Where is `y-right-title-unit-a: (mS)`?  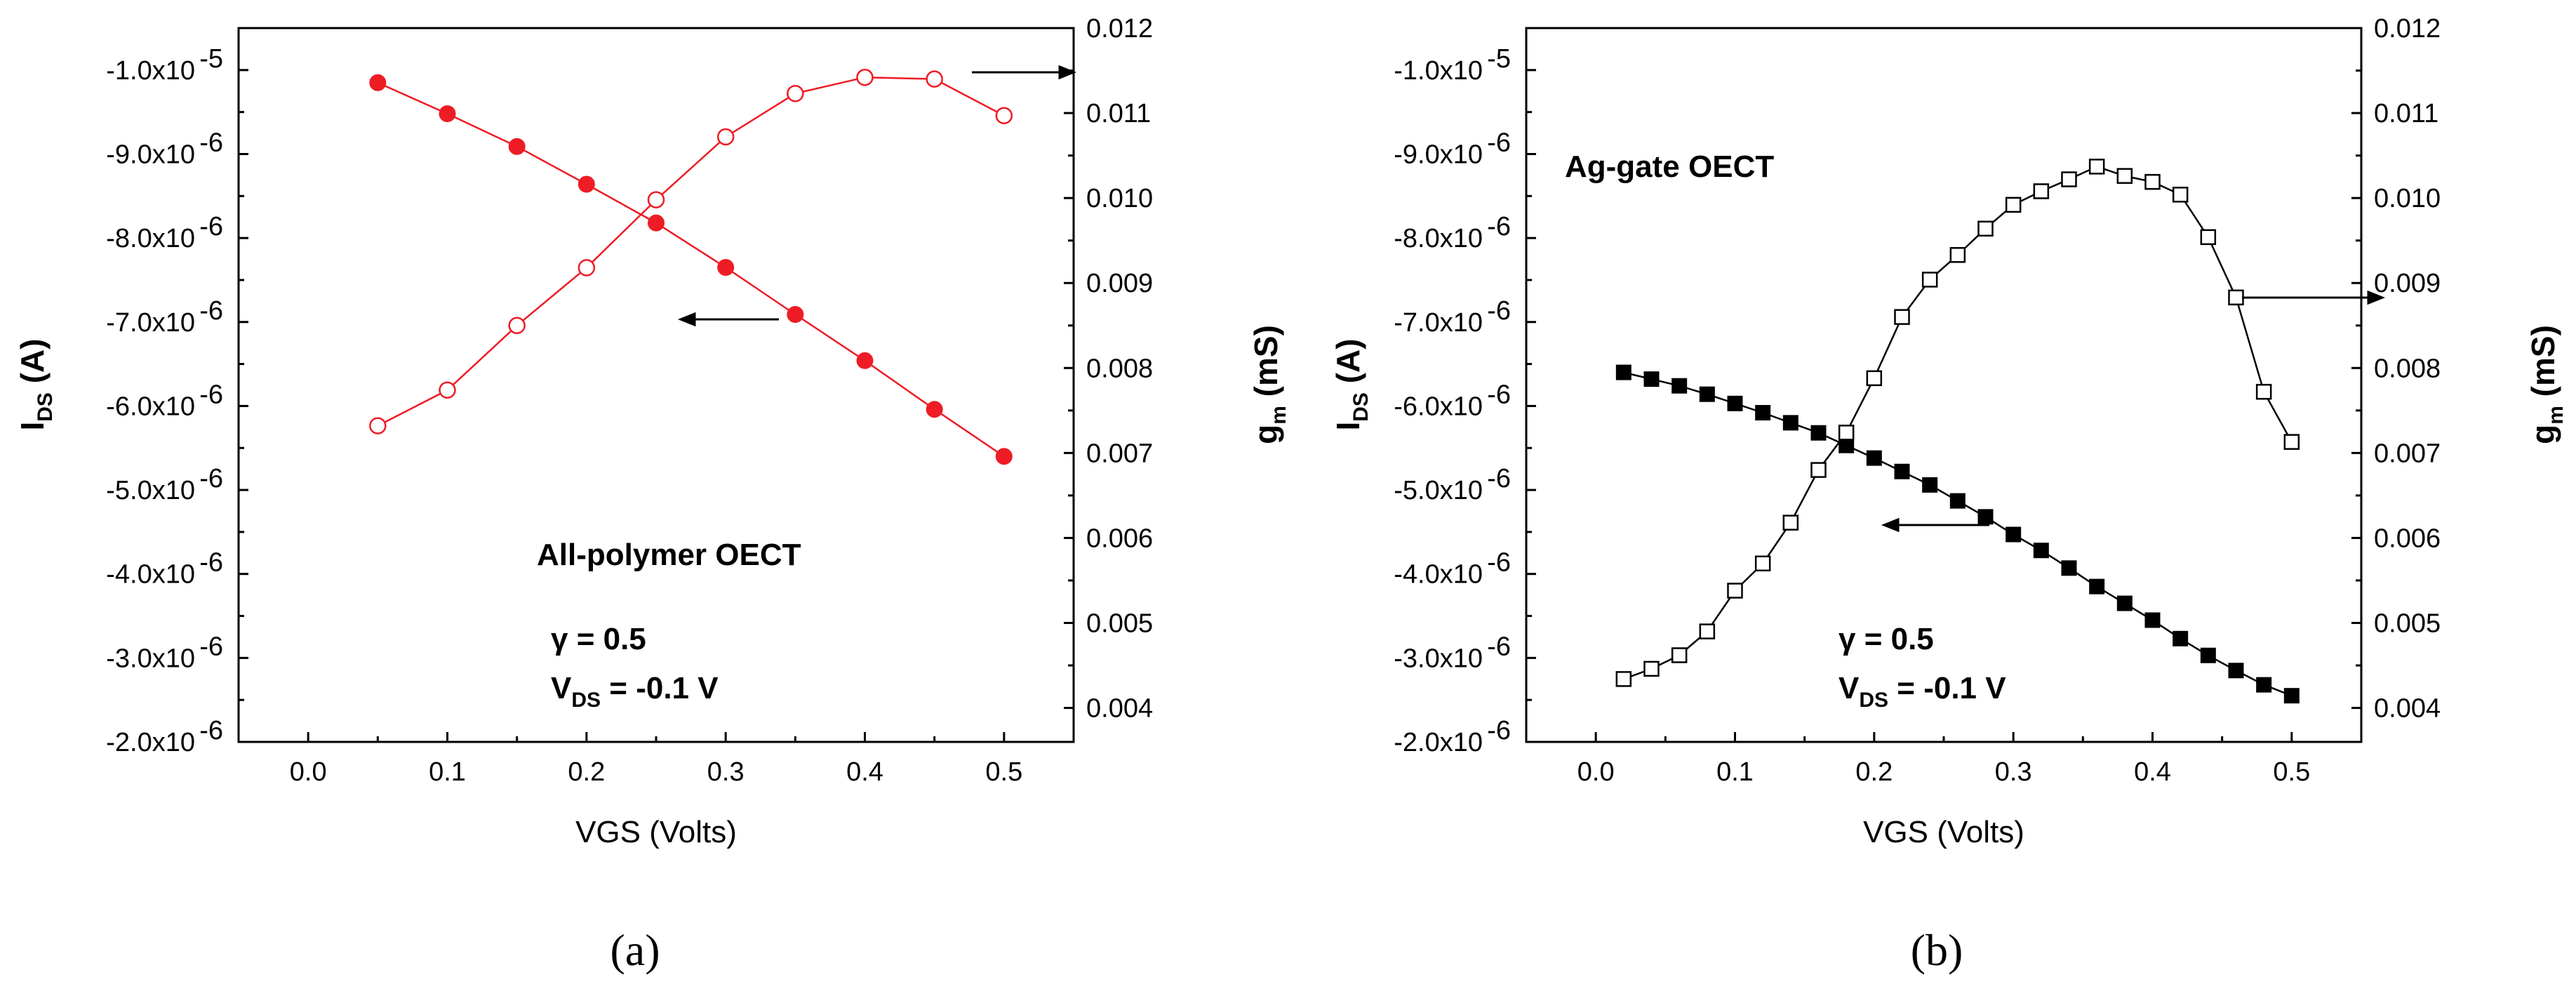
y-right-title-unit-a: (mS) is located at coordinates (1266, 365).